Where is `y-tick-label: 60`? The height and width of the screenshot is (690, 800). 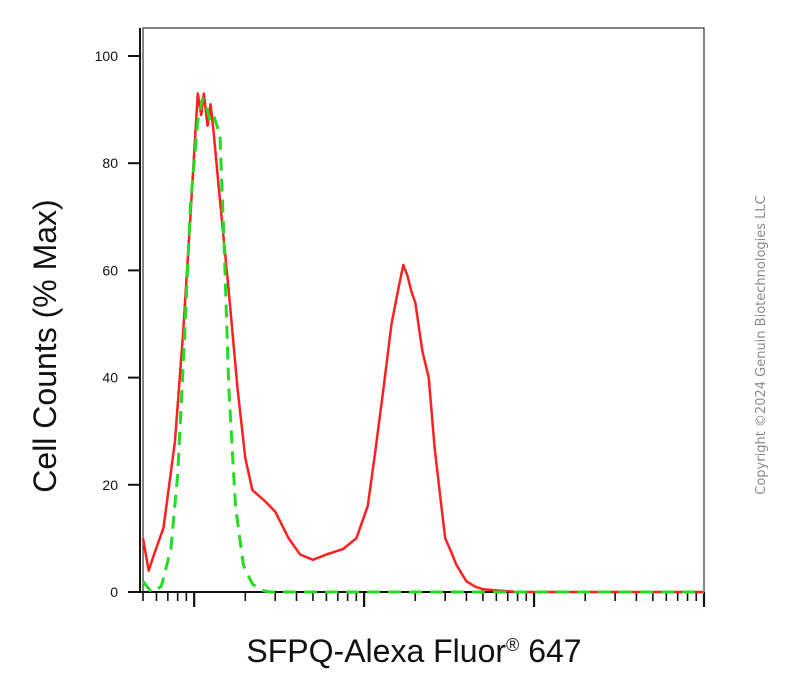
y-tick-label: 60 is located at coordinates (110, 270).